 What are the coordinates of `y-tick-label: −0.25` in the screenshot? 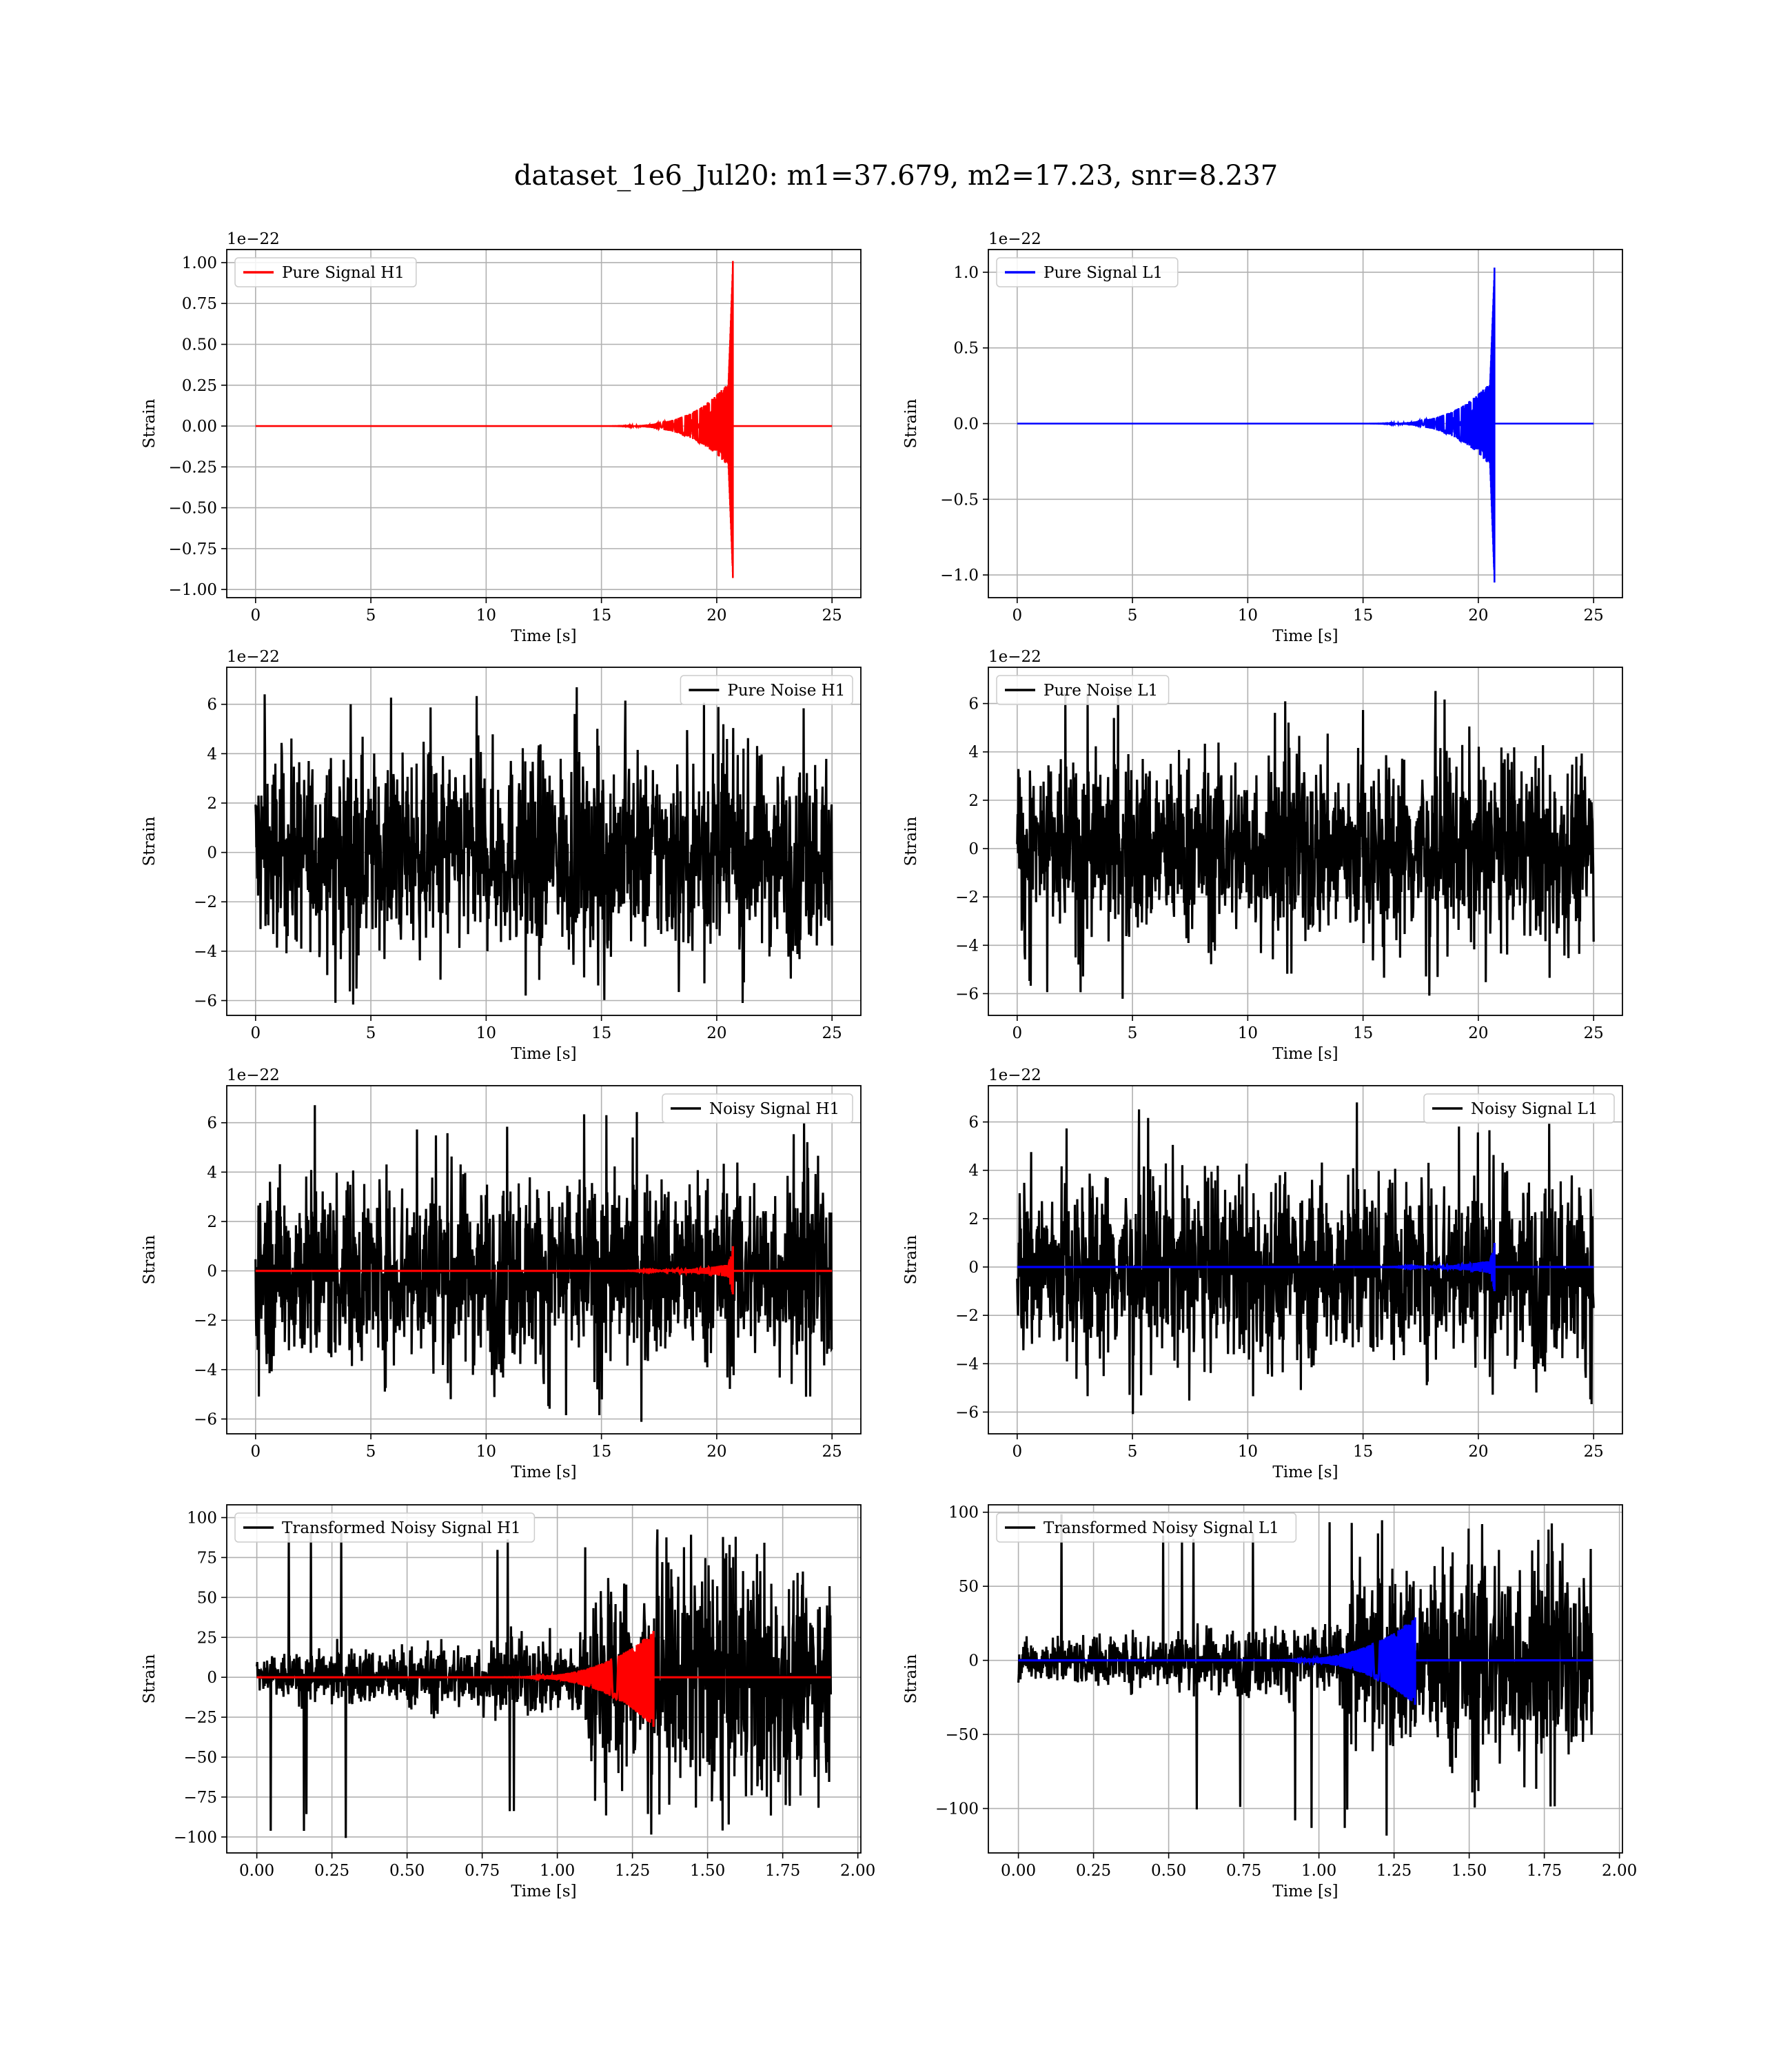 It's located at (193, 467).